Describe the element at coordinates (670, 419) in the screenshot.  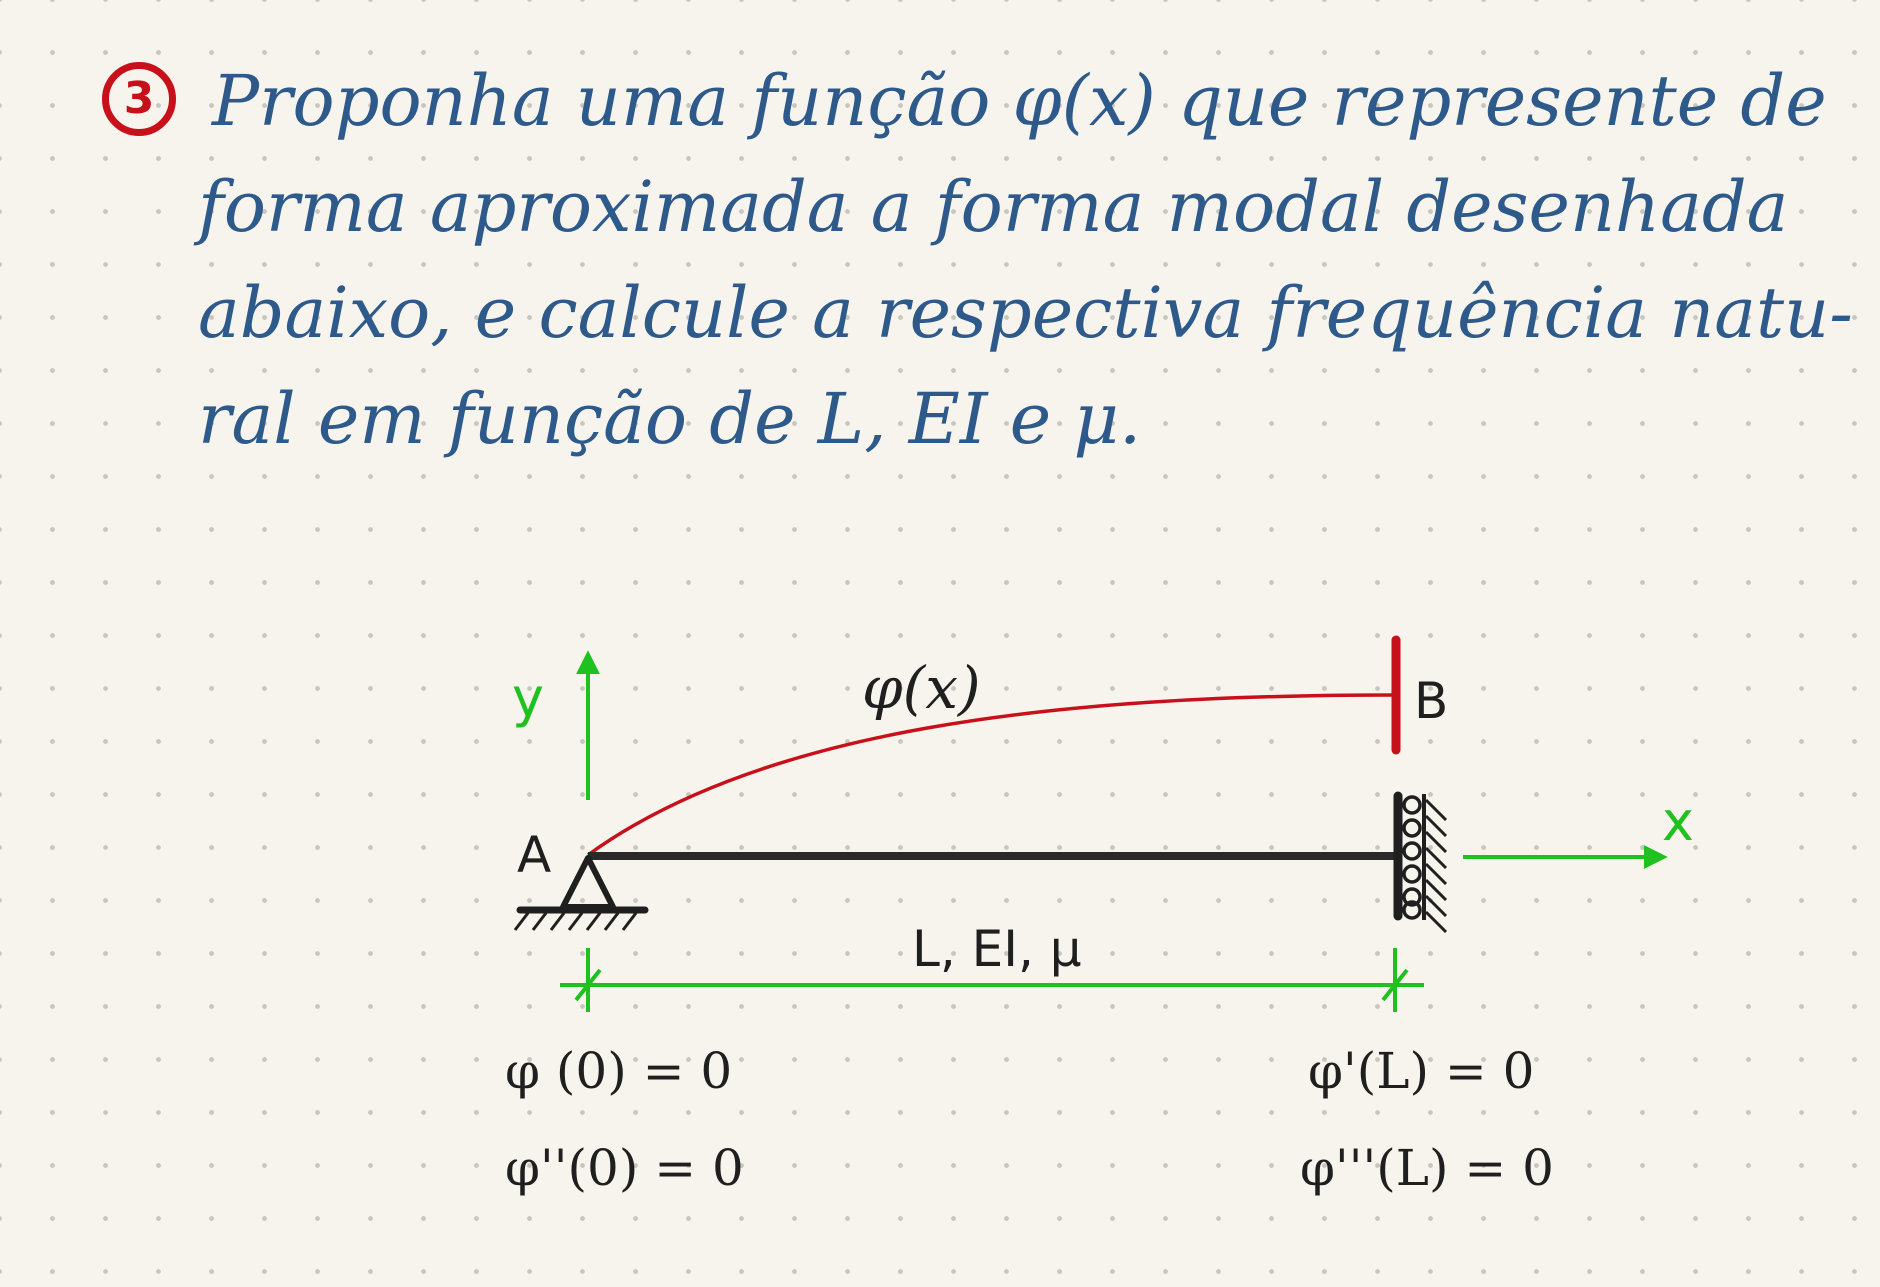
I see `question-line: ral em função de L, EI e μ.` at that location.